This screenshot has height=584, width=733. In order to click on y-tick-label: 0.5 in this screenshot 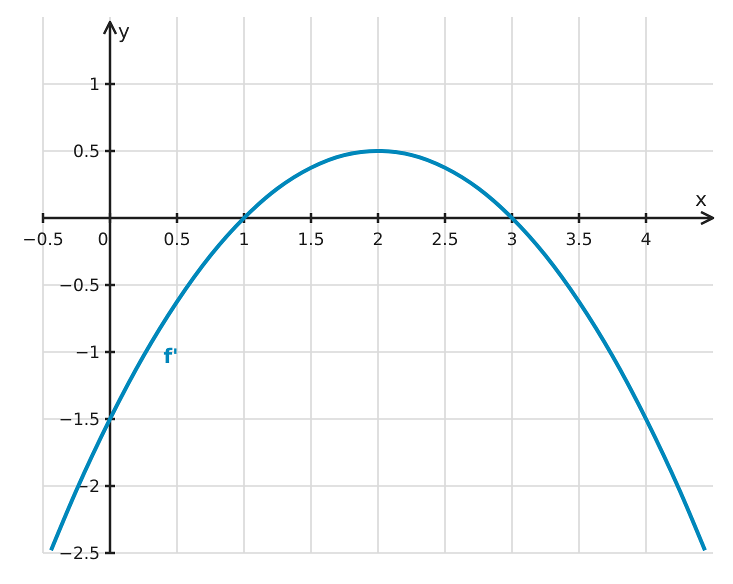, I will do `click(86, 152)`.